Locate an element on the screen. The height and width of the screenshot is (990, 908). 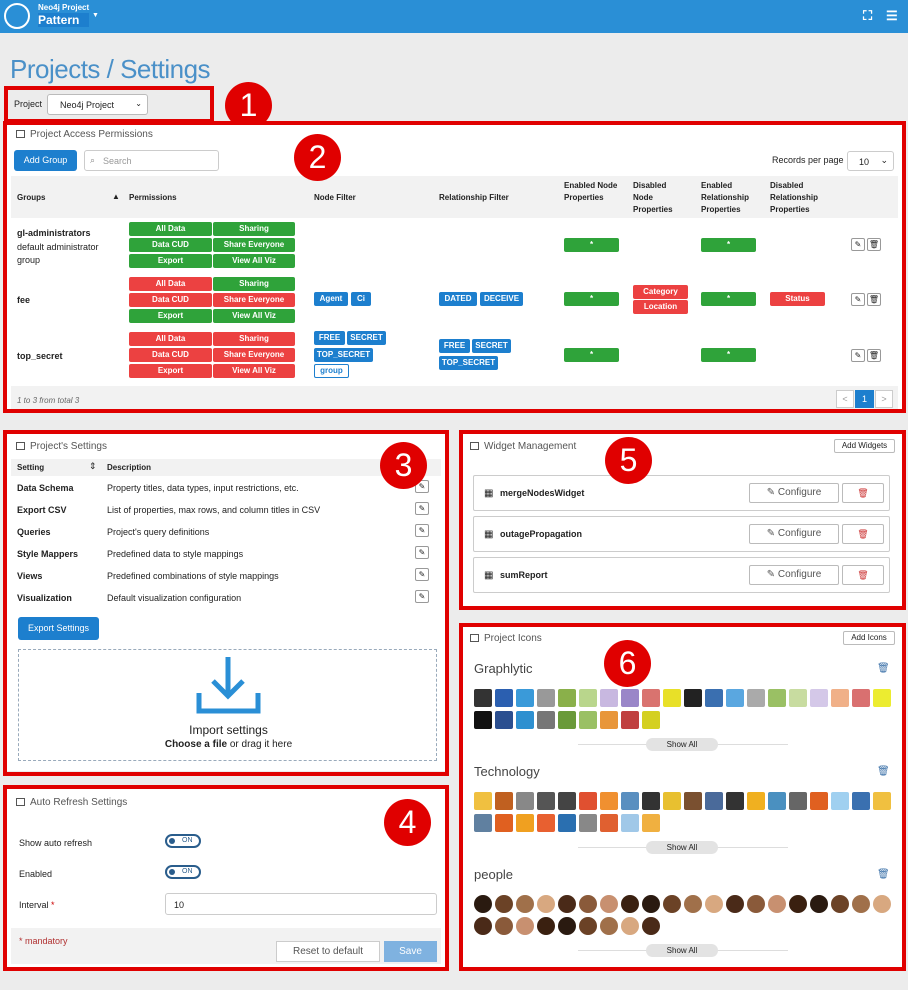
node-filter-group-tag: group is located at coordinates (331, 371).